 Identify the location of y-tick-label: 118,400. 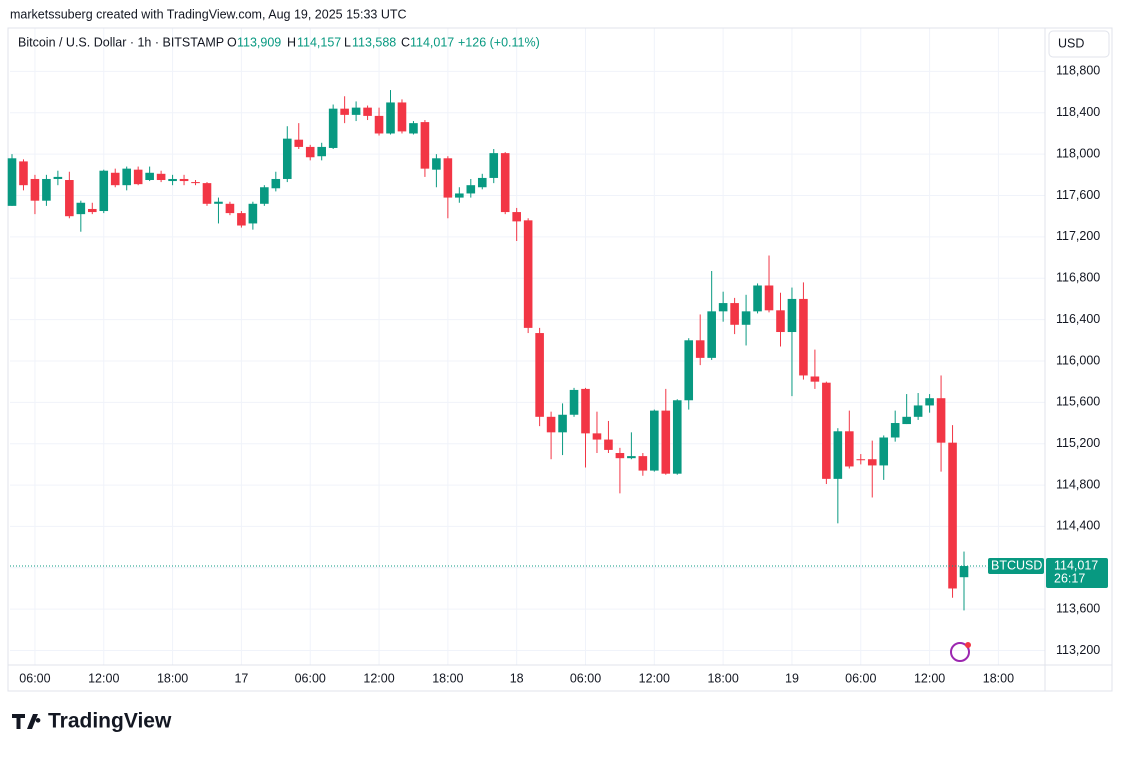
(1078, 112).